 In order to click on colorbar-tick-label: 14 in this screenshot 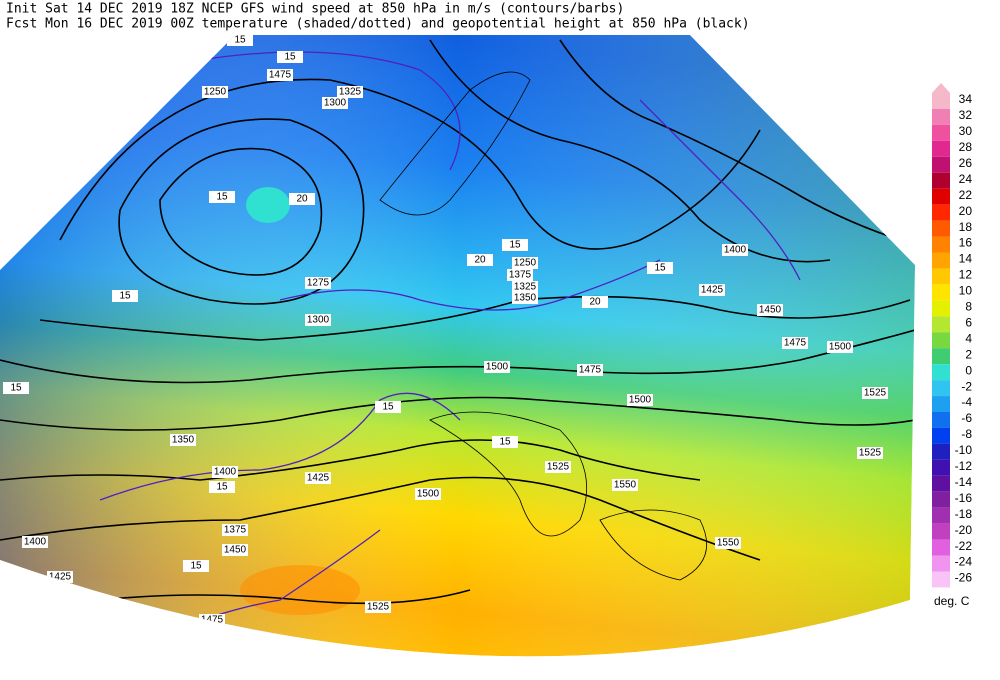, I will do `click(966, 259)`.